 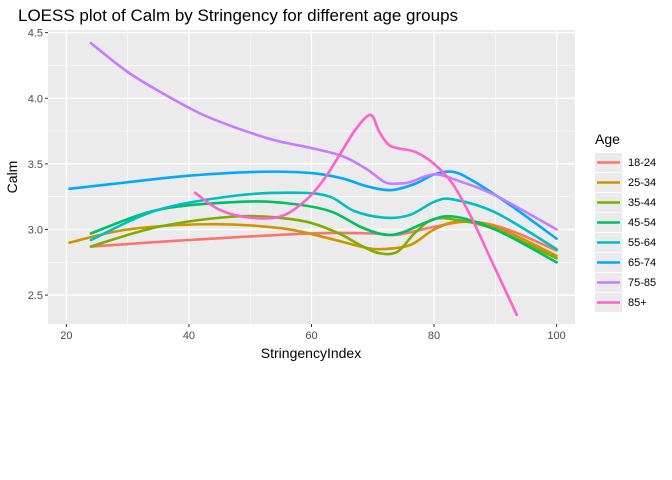 I want to click on y-axis-title: Calm, so click(x=12, y=177).